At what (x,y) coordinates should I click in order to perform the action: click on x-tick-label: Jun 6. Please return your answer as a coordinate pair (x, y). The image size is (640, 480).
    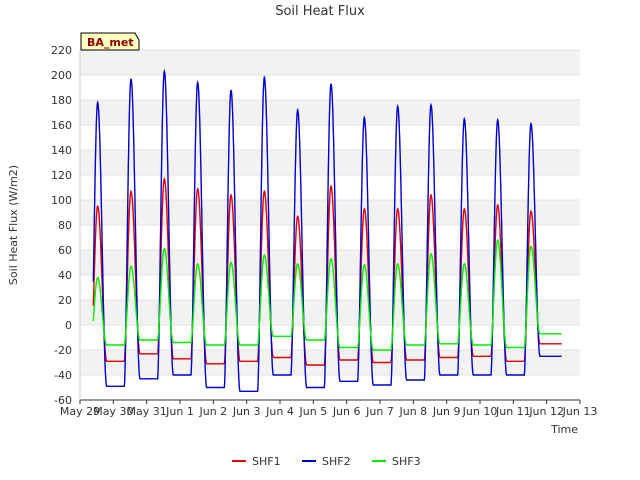
    Looking at the image, I should click on (346, 411).